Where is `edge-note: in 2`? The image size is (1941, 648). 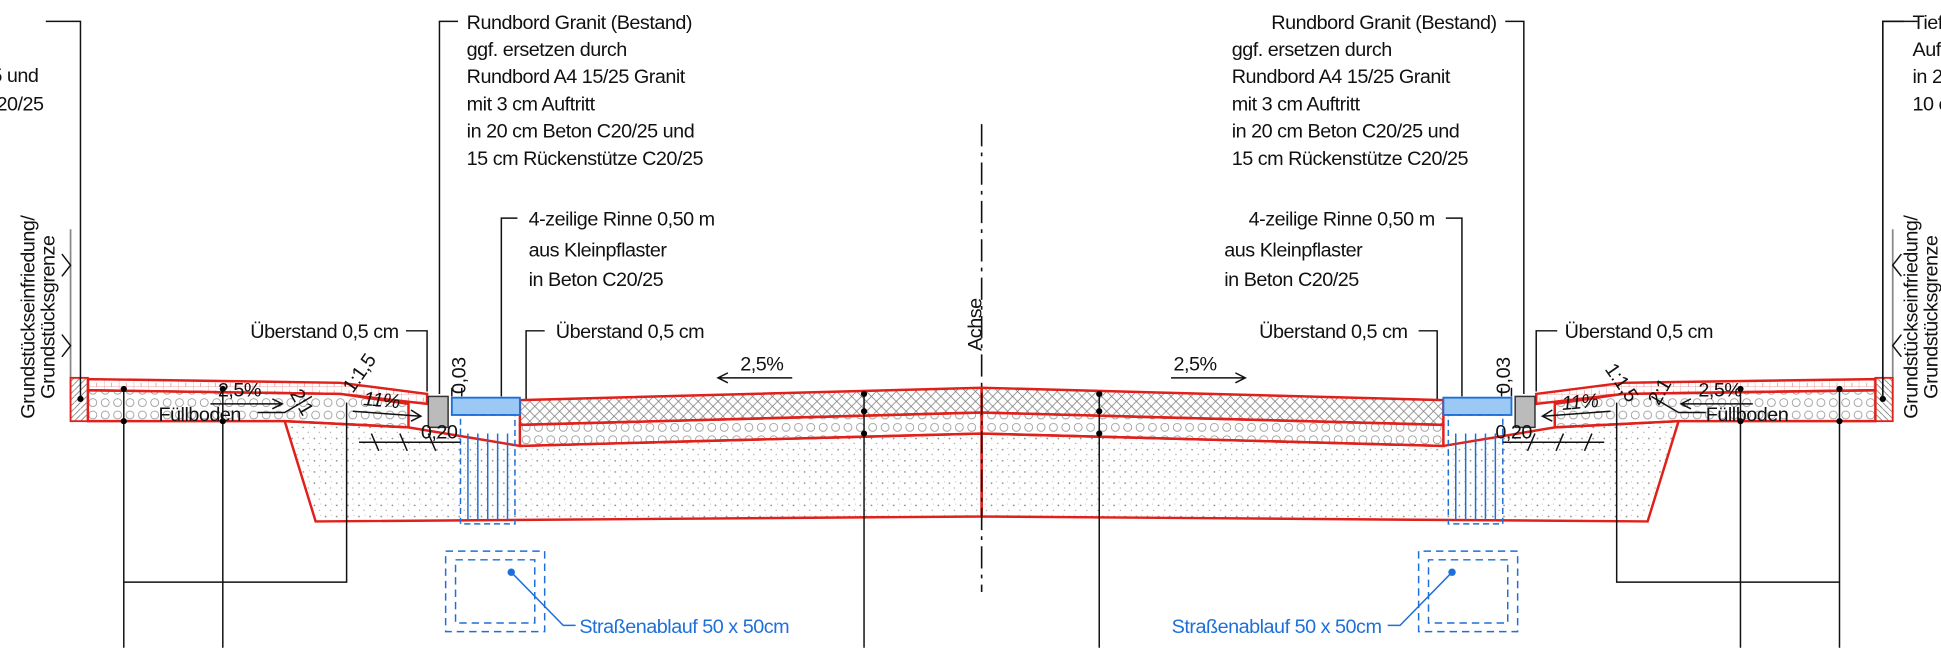
edge-note: in 2 is located at coordinates (1927, 77).